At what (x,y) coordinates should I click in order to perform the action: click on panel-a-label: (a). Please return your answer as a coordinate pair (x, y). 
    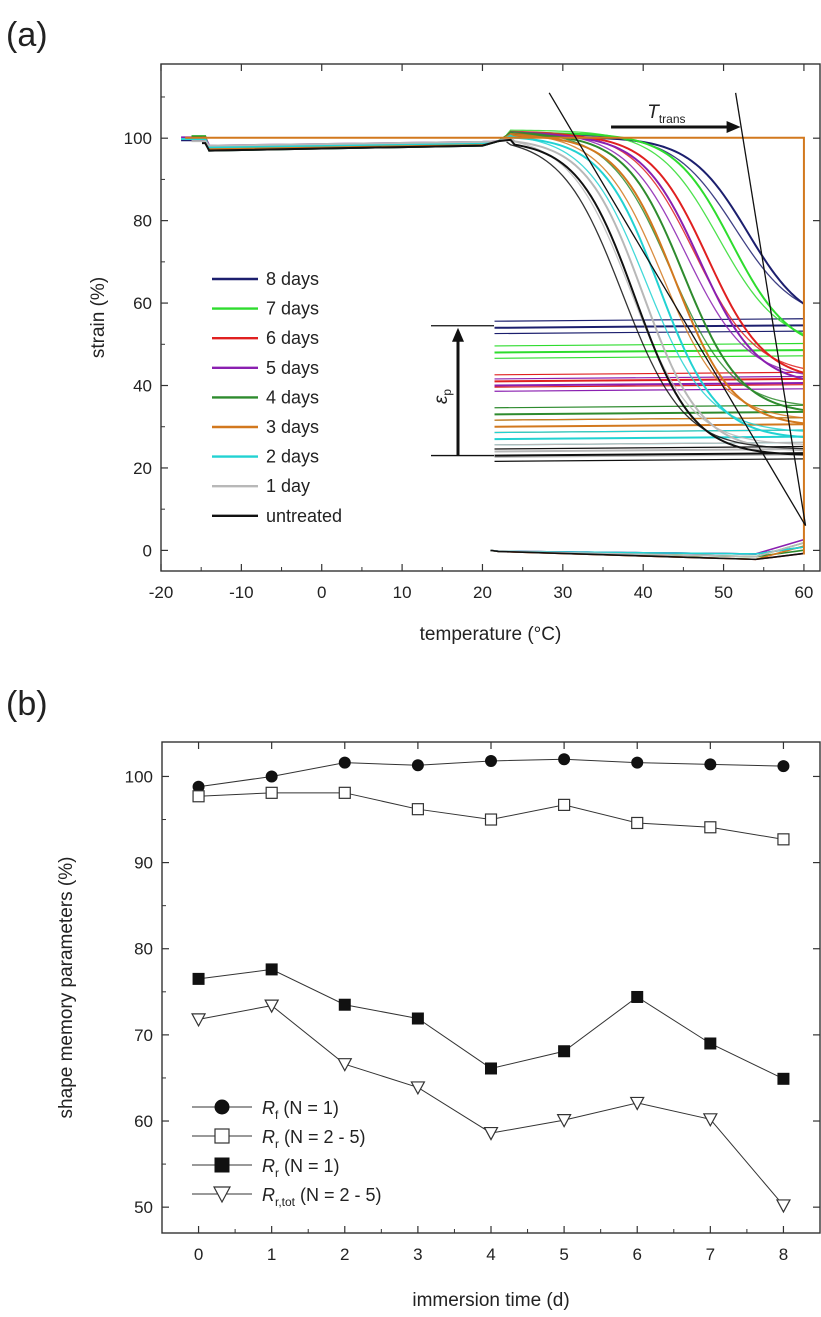
    Looking at the image, I should click on (27, 35).